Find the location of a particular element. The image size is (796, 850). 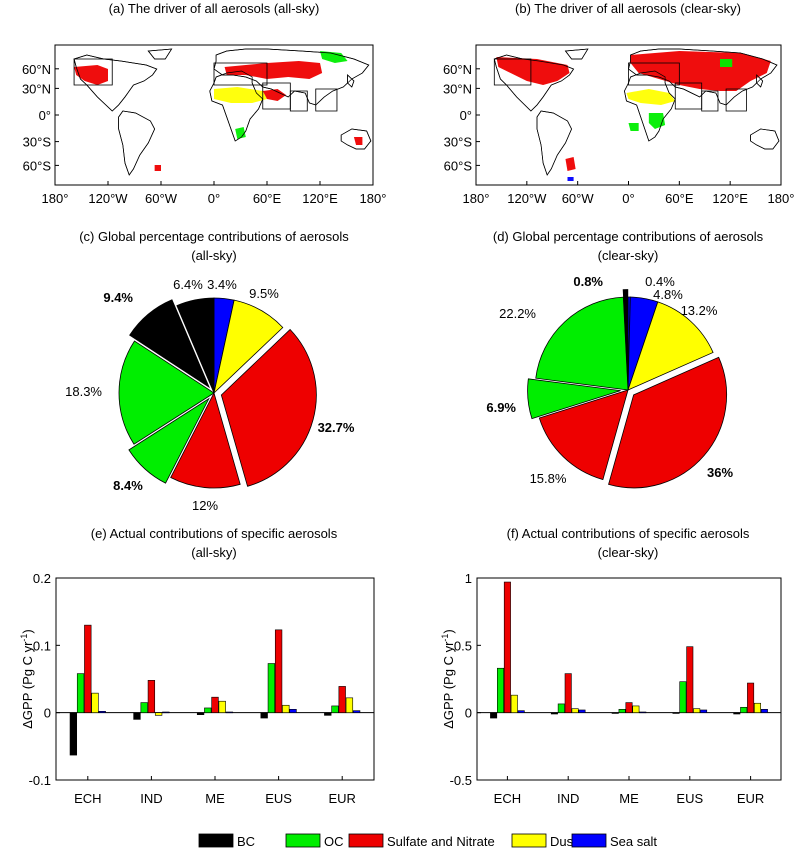

x-tick-label: ME is located at coordinates (629, 798).